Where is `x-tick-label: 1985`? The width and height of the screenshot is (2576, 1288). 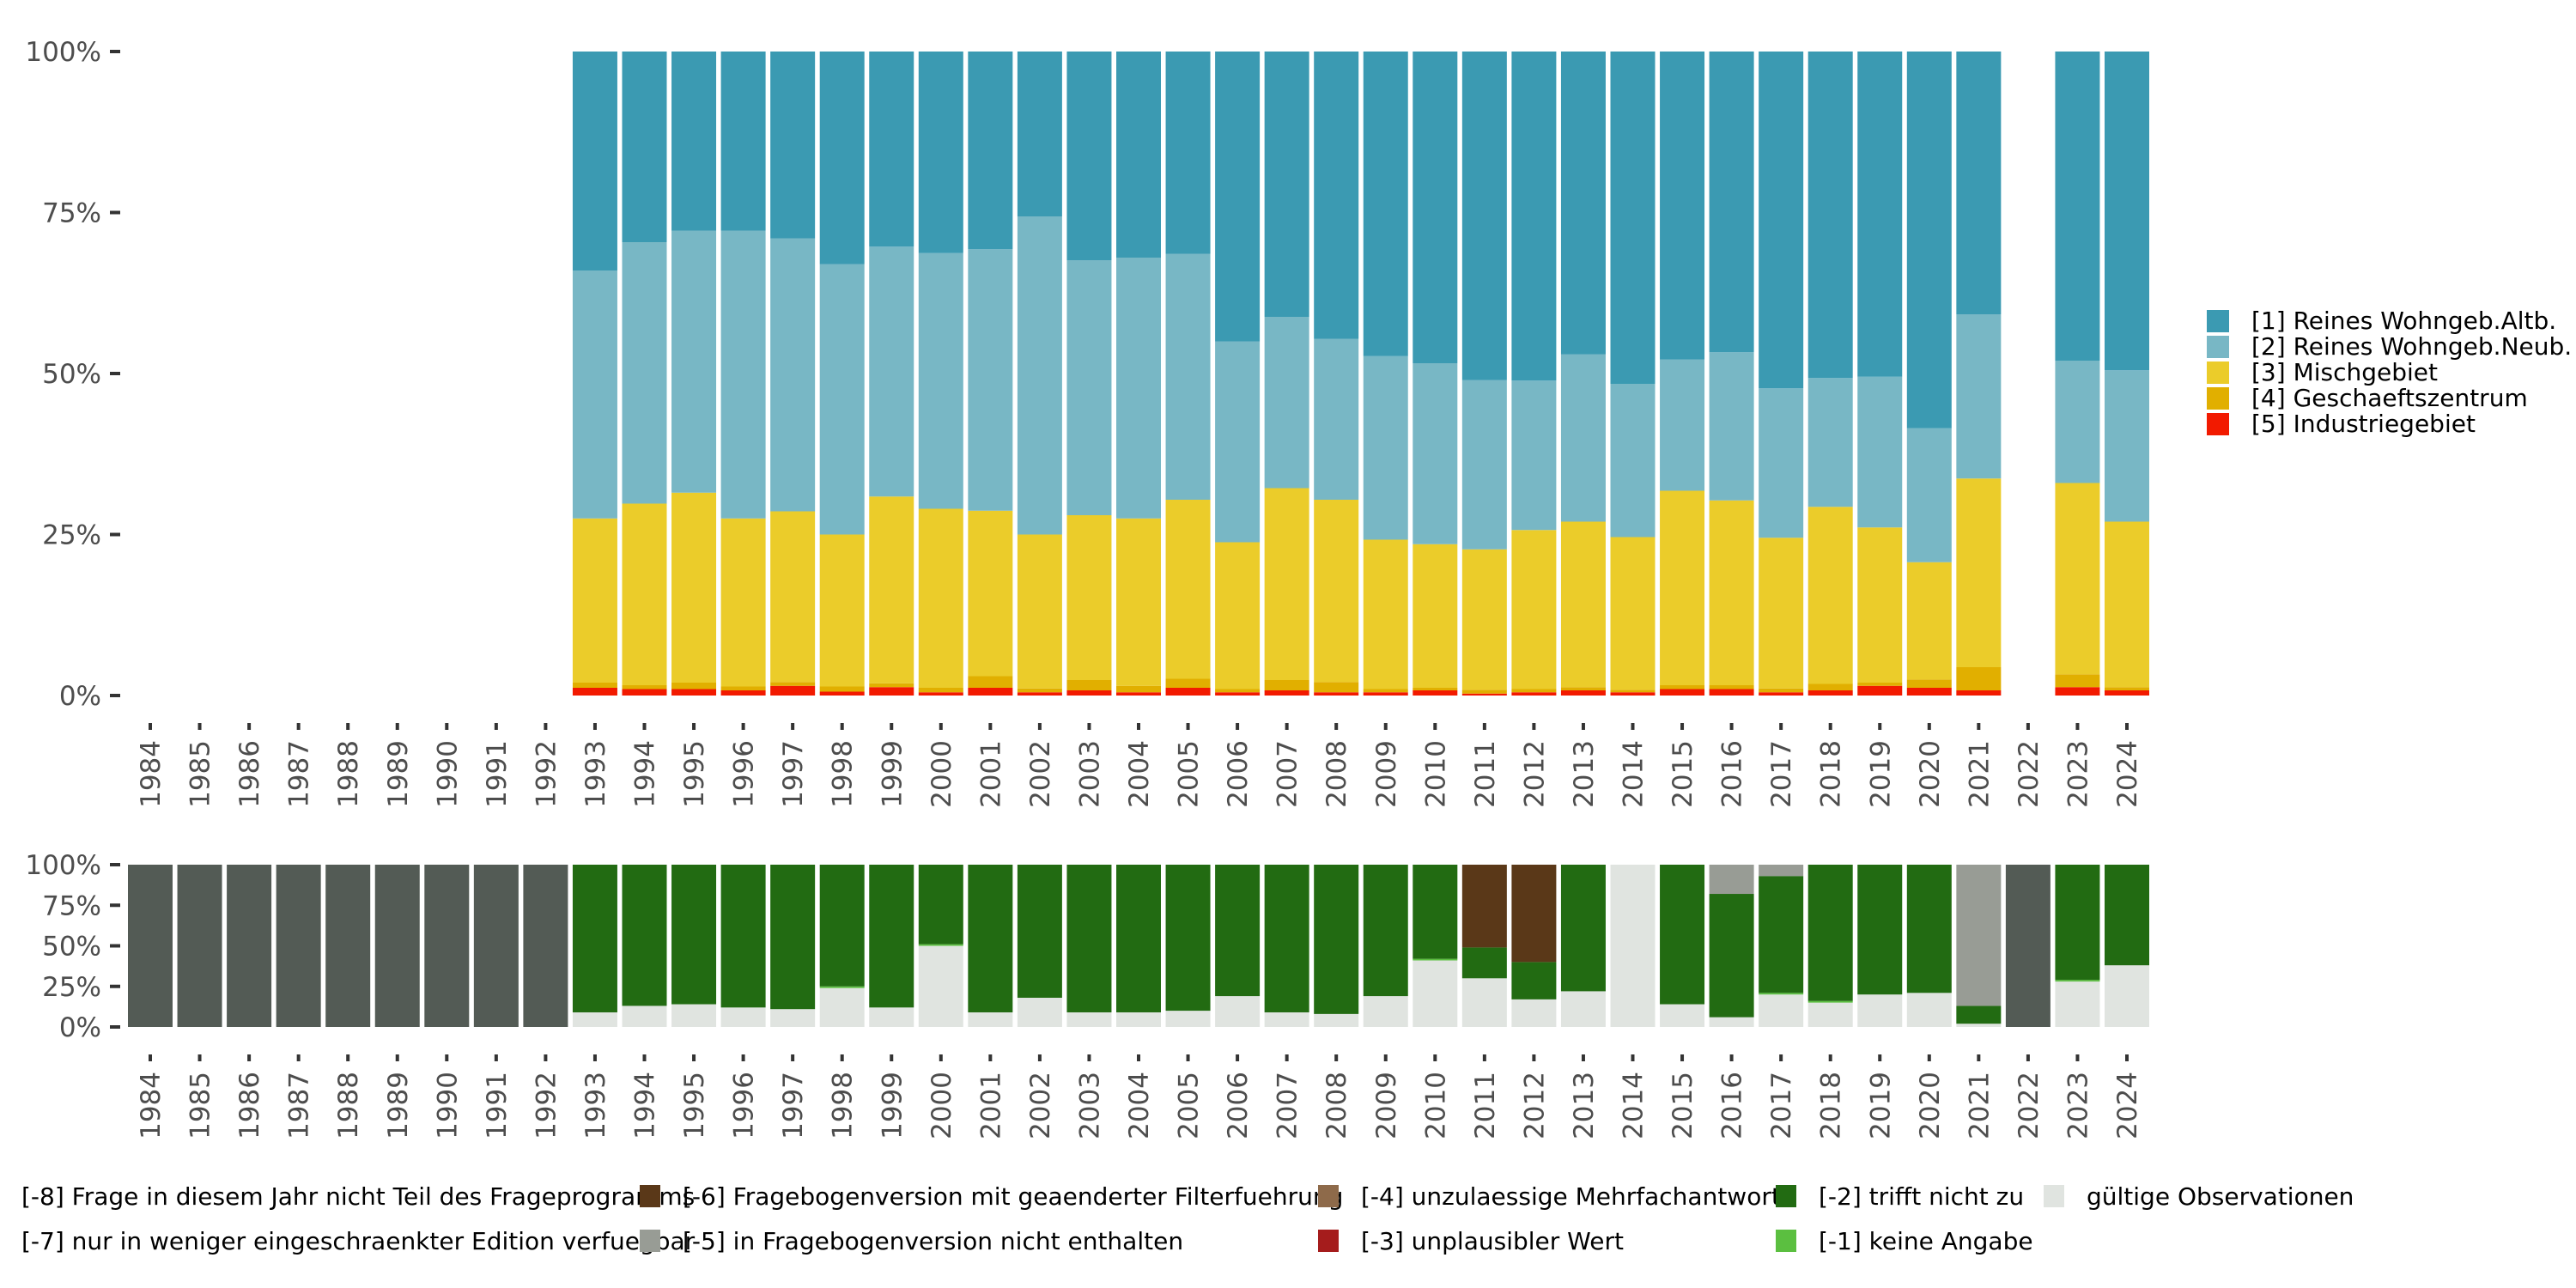 x-tick-label: 1985 is located at coordinates (201, 774).